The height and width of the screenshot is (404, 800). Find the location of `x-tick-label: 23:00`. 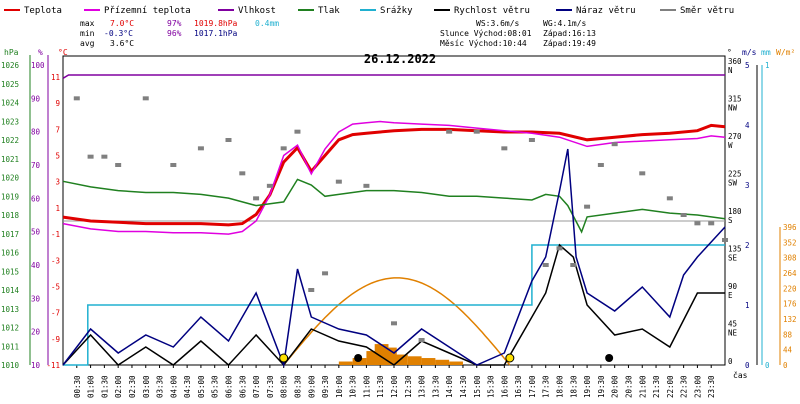

x-tick-label: 23:00 is located at coordinates (697, 386).